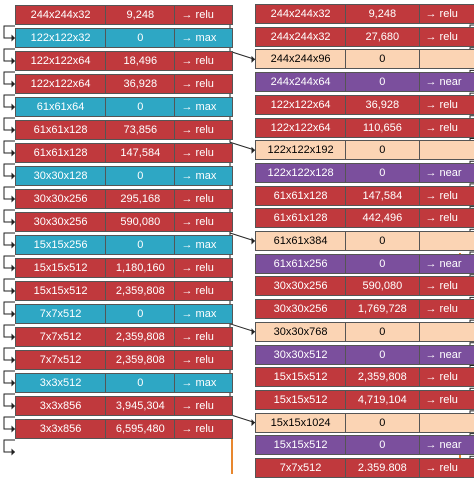 Image resolution: width=474 pixels, height=478 pixels. What do you see at coordinates (381, 14) in the screenshot?
I see `layer-params: 9,248` at bounding box center [381, 14].